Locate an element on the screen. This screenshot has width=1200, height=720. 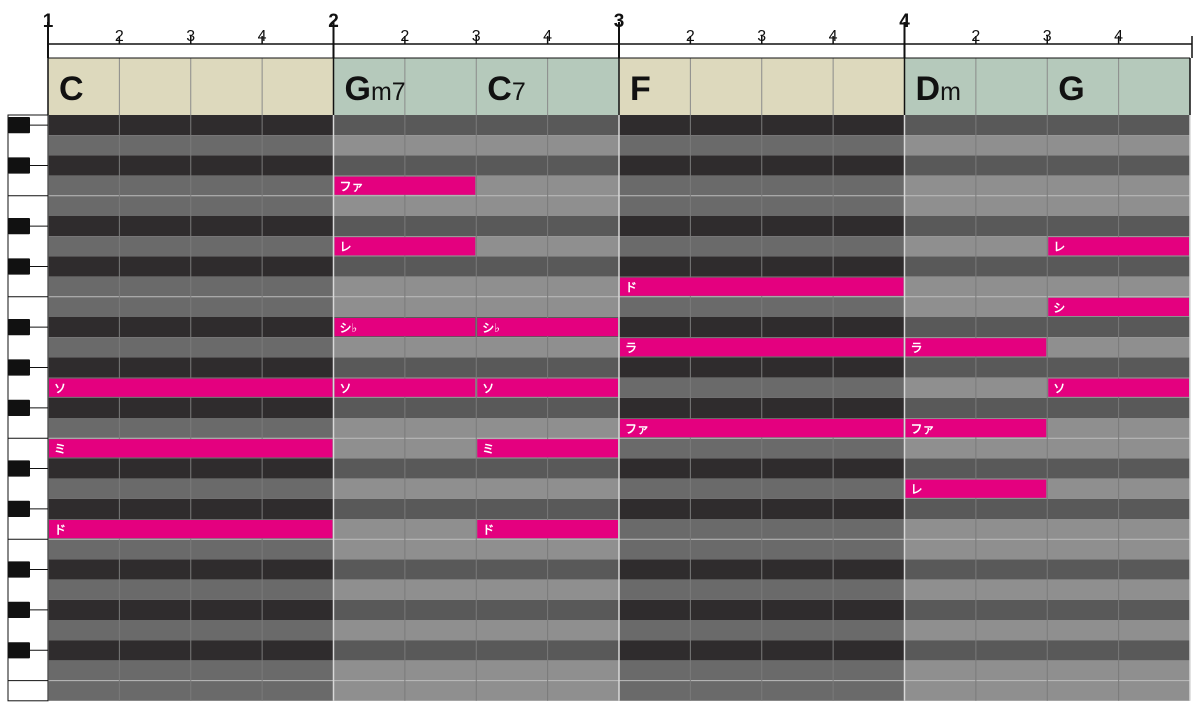
measure-number: 2 is located at coordinates (333, 21).